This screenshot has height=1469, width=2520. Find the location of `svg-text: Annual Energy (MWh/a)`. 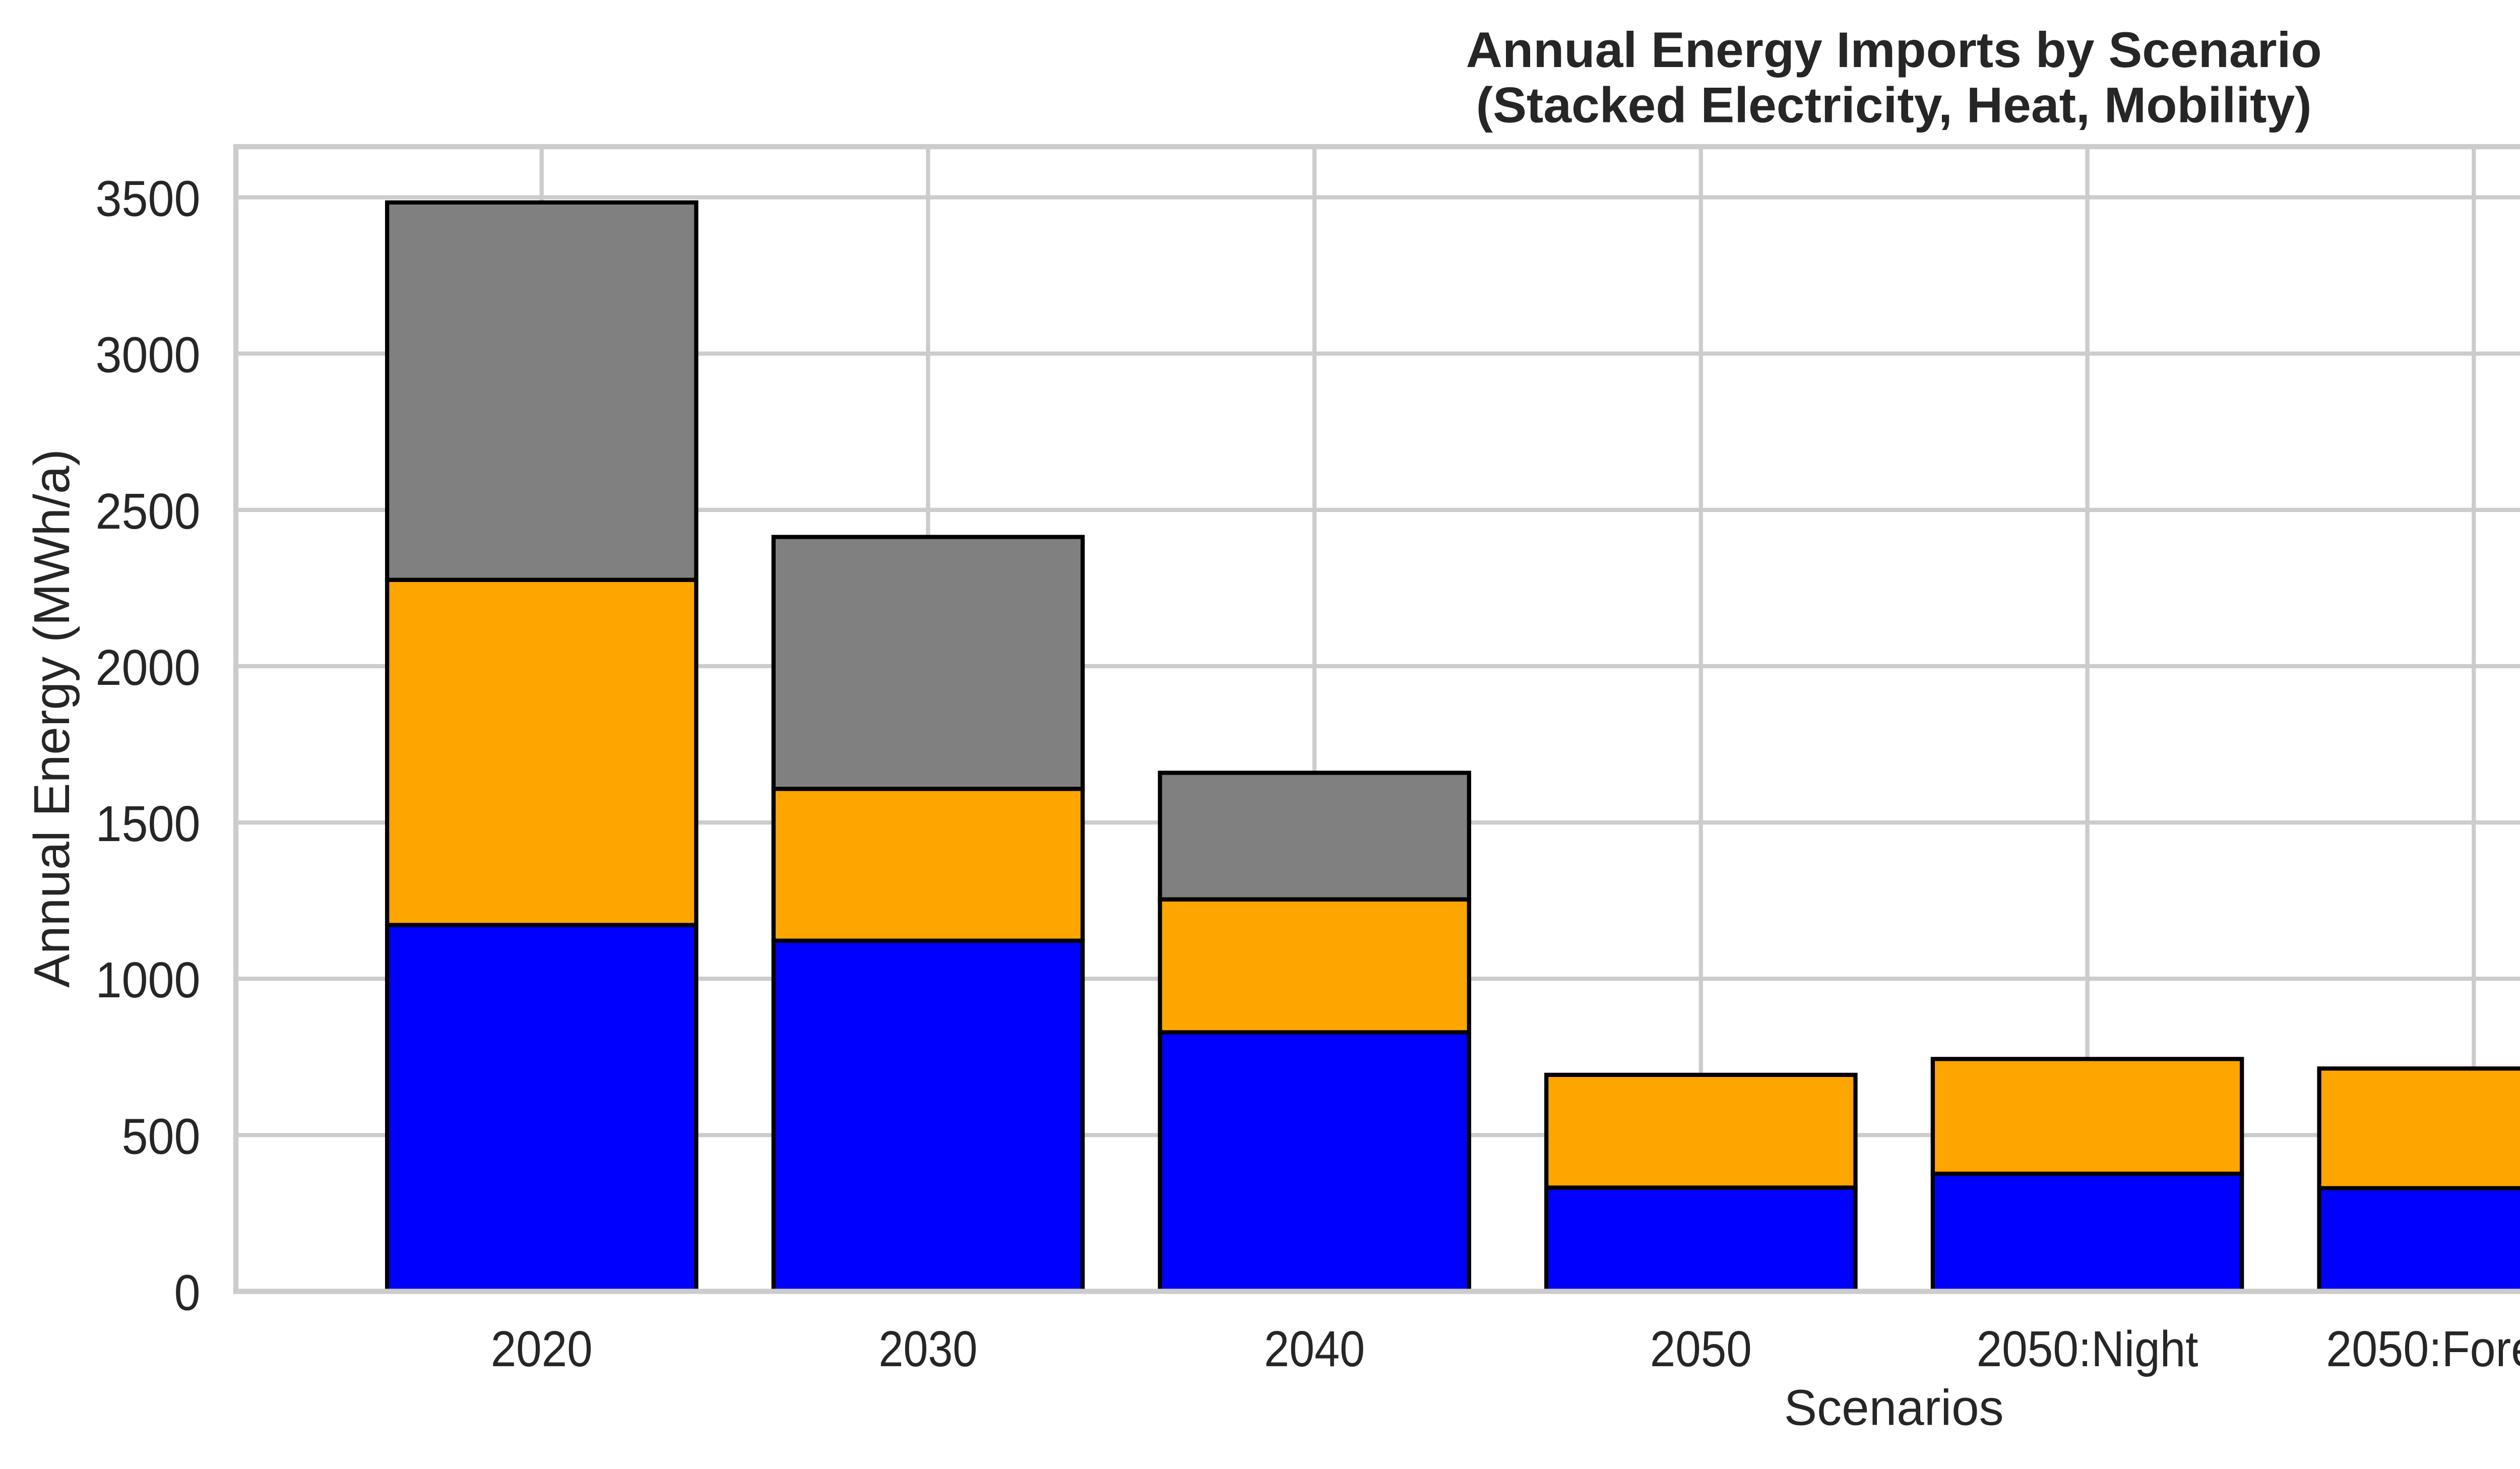

svg-text: Annual Energy (MWh/a) is located at coordinates (52, 718).